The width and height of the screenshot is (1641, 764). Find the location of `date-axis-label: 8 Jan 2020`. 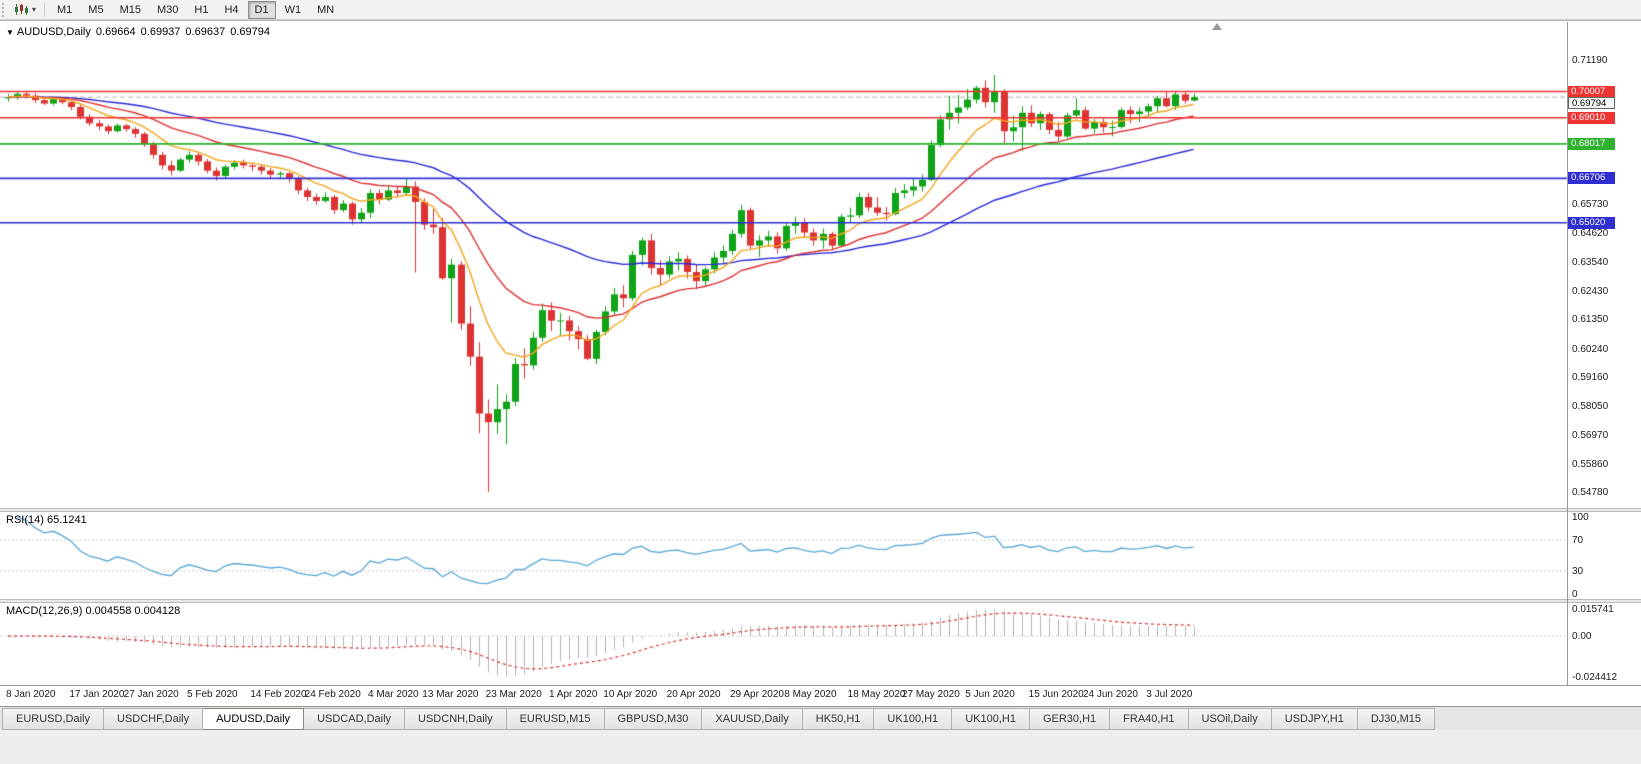

date-axis-label: 8 Jan 2020 is located at coordinates (31, 694).